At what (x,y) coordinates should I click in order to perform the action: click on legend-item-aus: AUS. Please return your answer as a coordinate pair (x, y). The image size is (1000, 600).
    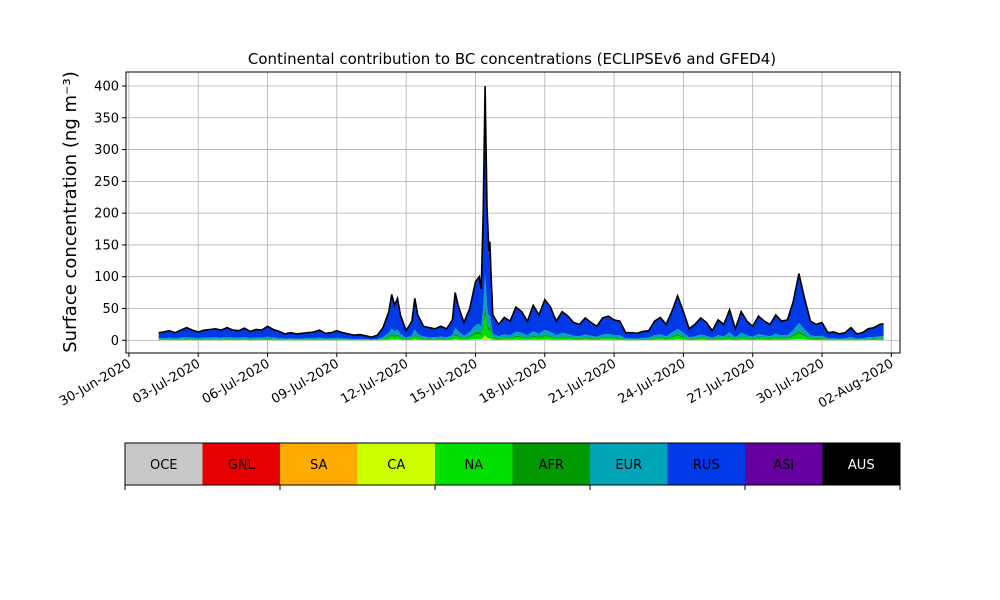
    Looking at the image, I should click on (861, 464).